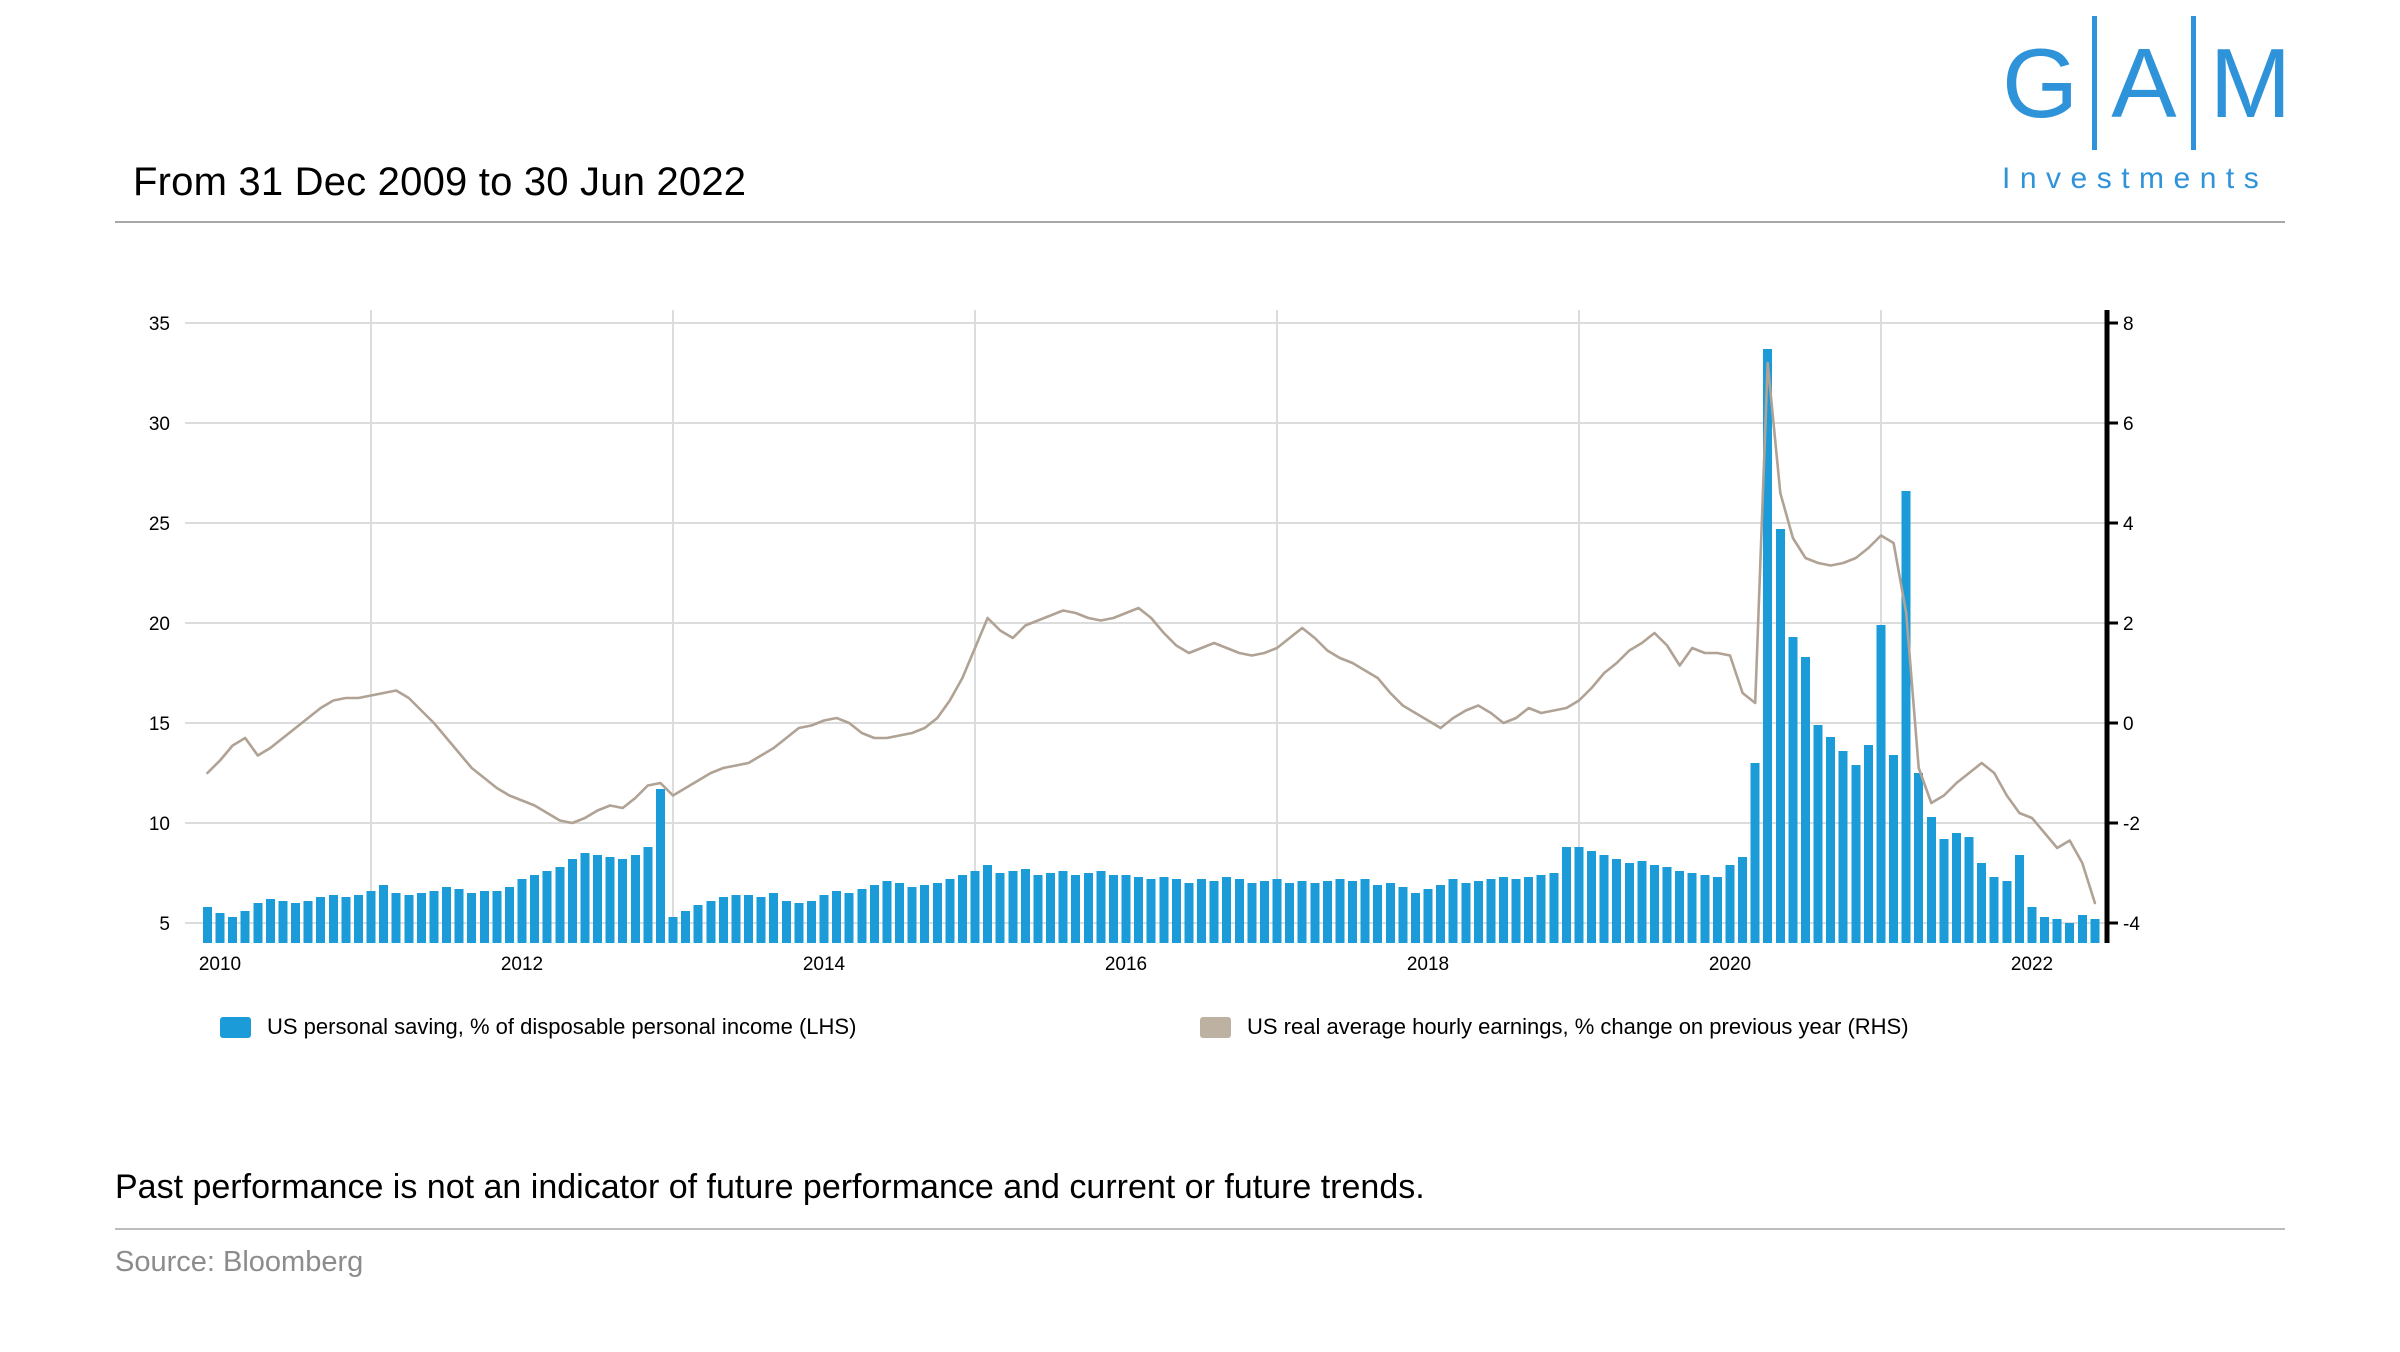 The image size is (2400, 1352). What do you see at coordinates (2193, 83) in the screenshot?
I see `logo-divider-bar` at bounding box center [2193, 83].